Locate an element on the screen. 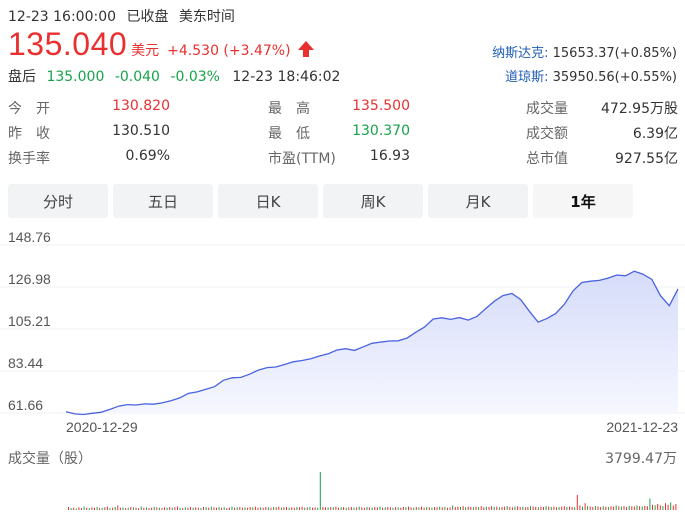 The image size is (685, 517). stat-value: 472.95万股 is located at coordinates (639, 108).